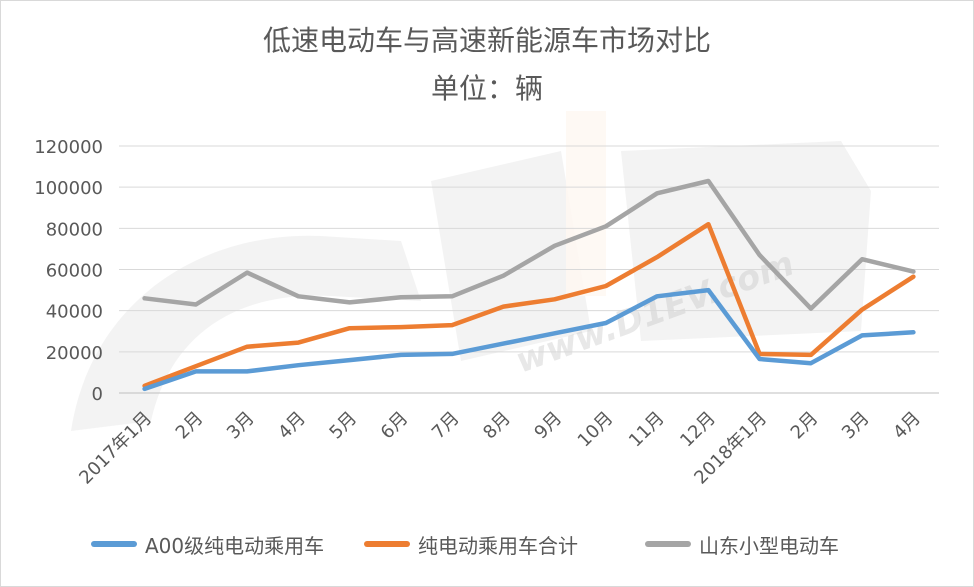 The image size is (974, 587). I want to click on x-tick-label: 6月, so click(395, 426).